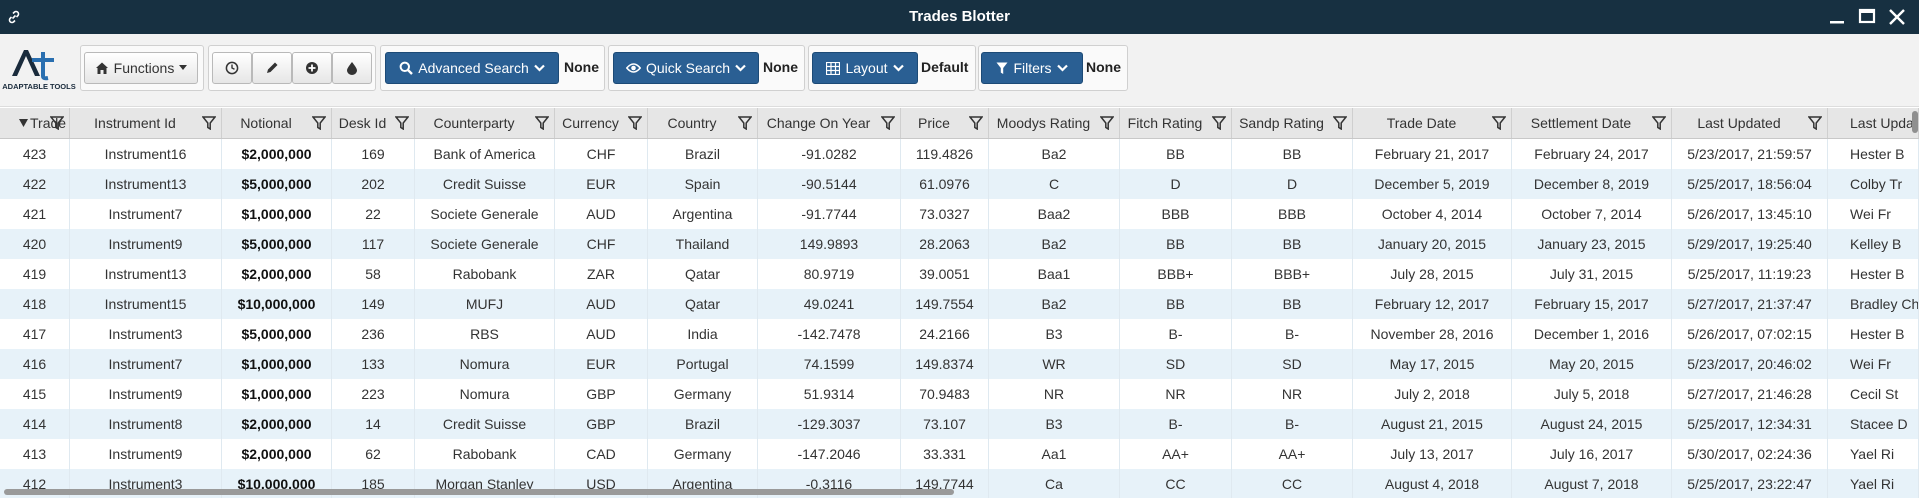  Describe the element at coordinates (1054, 334) in the screenshot. I see `cell-moodys-rating: B3` at that location.